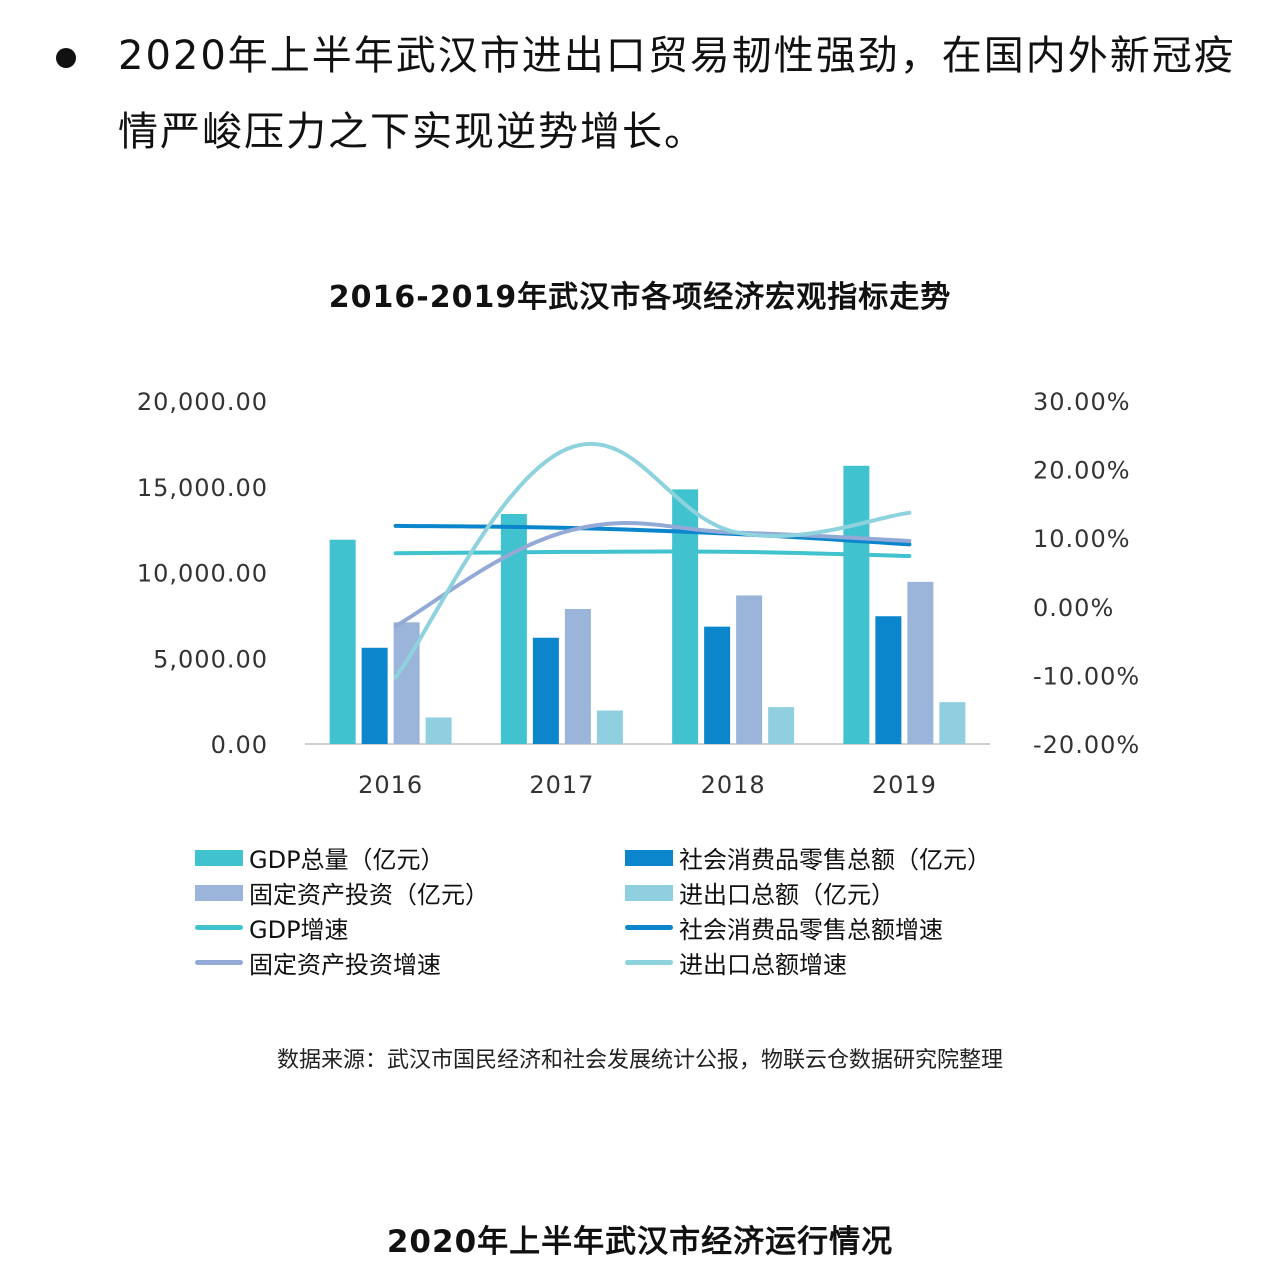 Image resolution: width=1280 pixels, height=1272 pixels. I want to click on y-right-tick-label: 30.00%, so click(1082, 402).